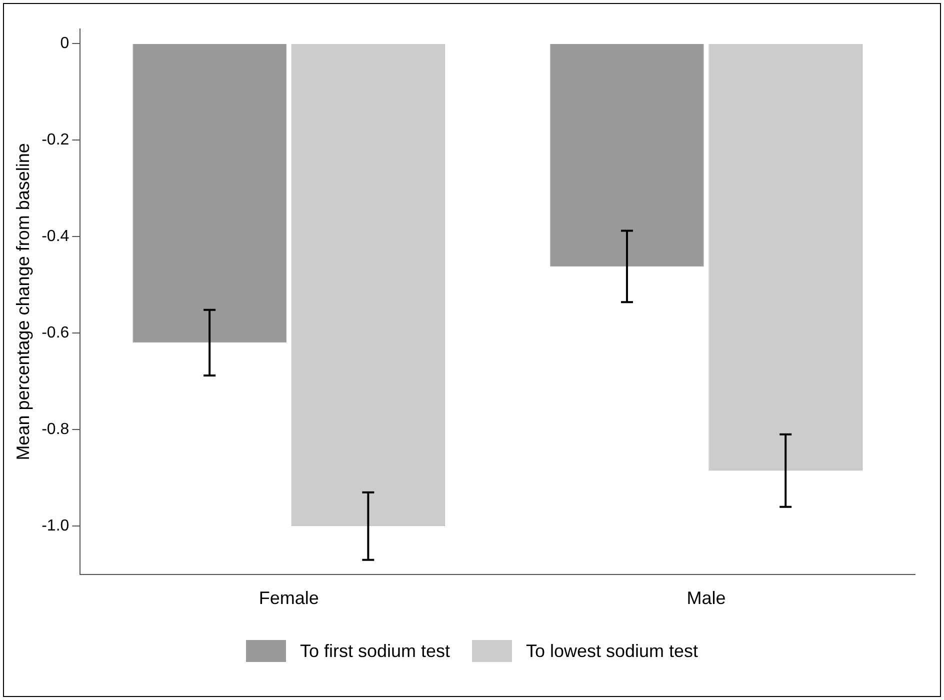 This screenshot has width=944, height=700. What do you see at coordinates (375, 651) in the screenshot?
I see `legend-label: To first sodium test` at bounding box center [375, 651].